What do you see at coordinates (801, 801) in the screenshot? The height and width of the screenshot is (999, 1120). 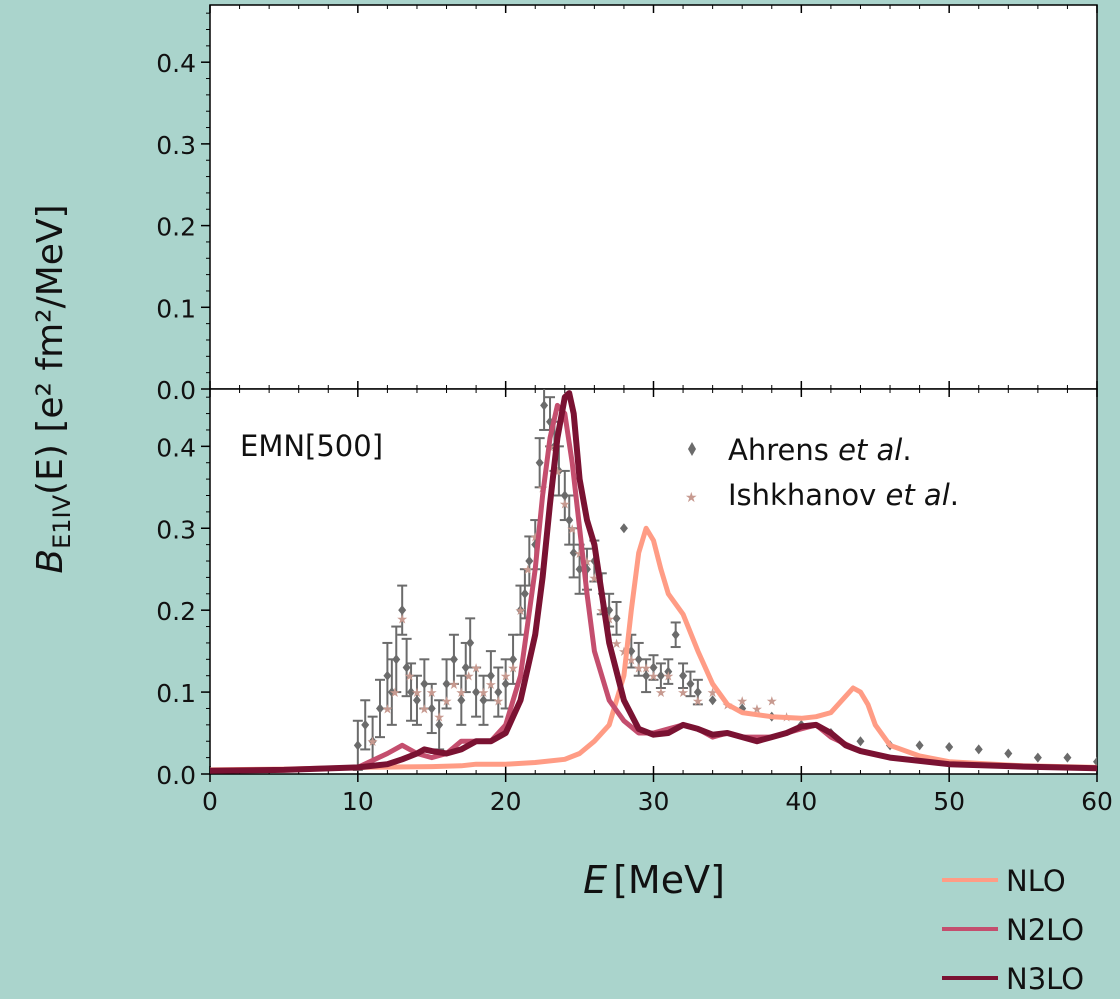 I see `x-tick-label: 40` at bounding box center [801, 801].